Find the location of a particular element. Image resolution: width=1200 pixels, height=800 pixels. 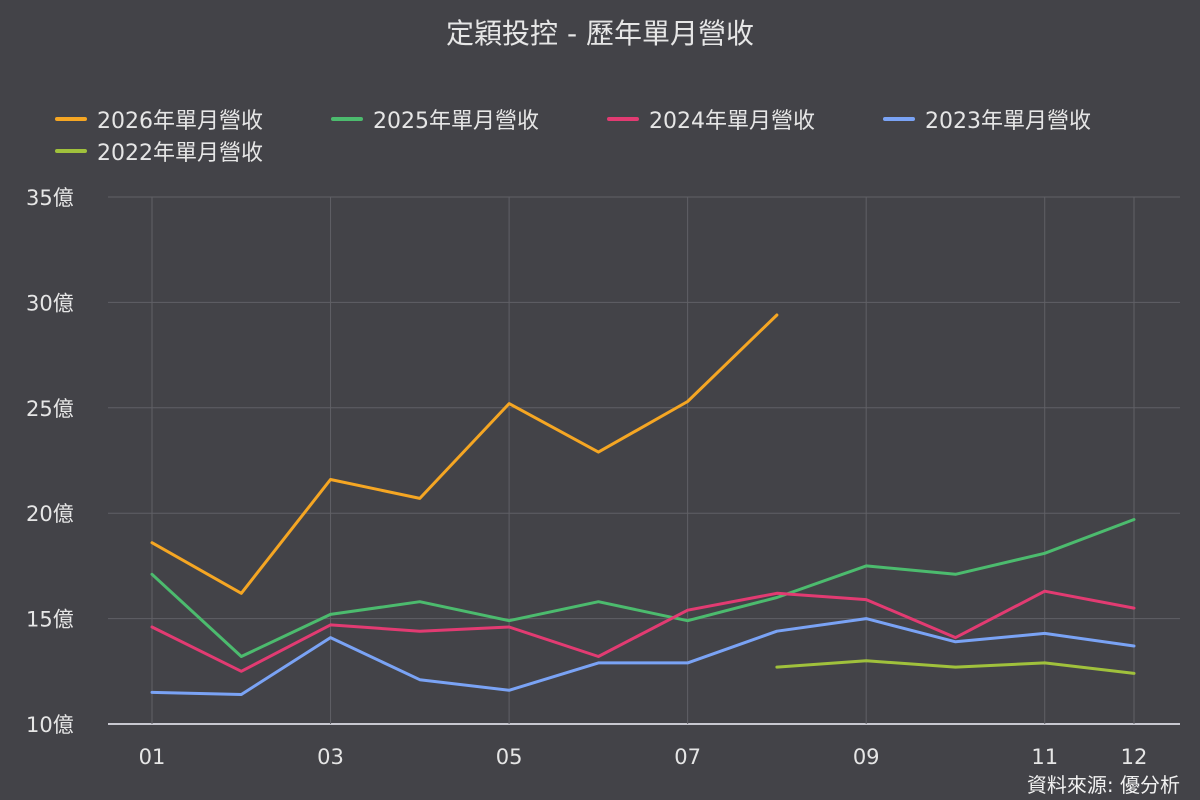

y-tick-label: 15億 is located at coordinates (50, 620).